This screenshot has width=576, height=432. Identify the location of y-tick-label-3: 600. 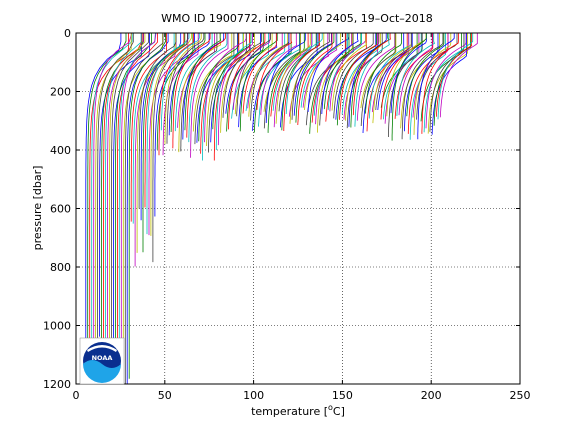
(60, 209).